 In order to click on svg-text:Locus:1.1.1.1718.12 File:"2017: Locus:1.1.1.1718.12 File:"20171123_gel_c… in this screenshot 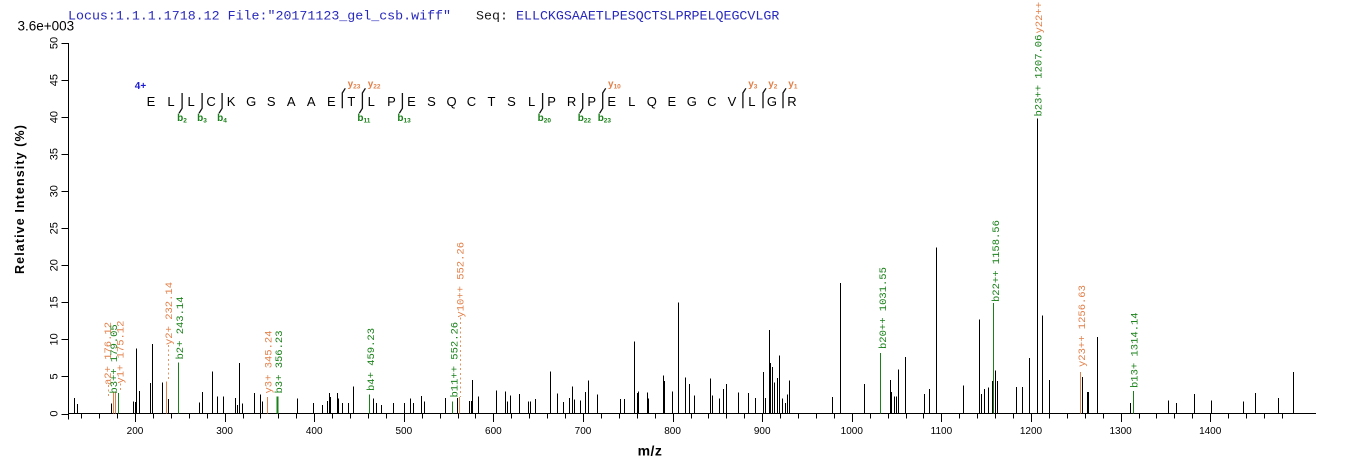, I will do `click(259, 16)`.